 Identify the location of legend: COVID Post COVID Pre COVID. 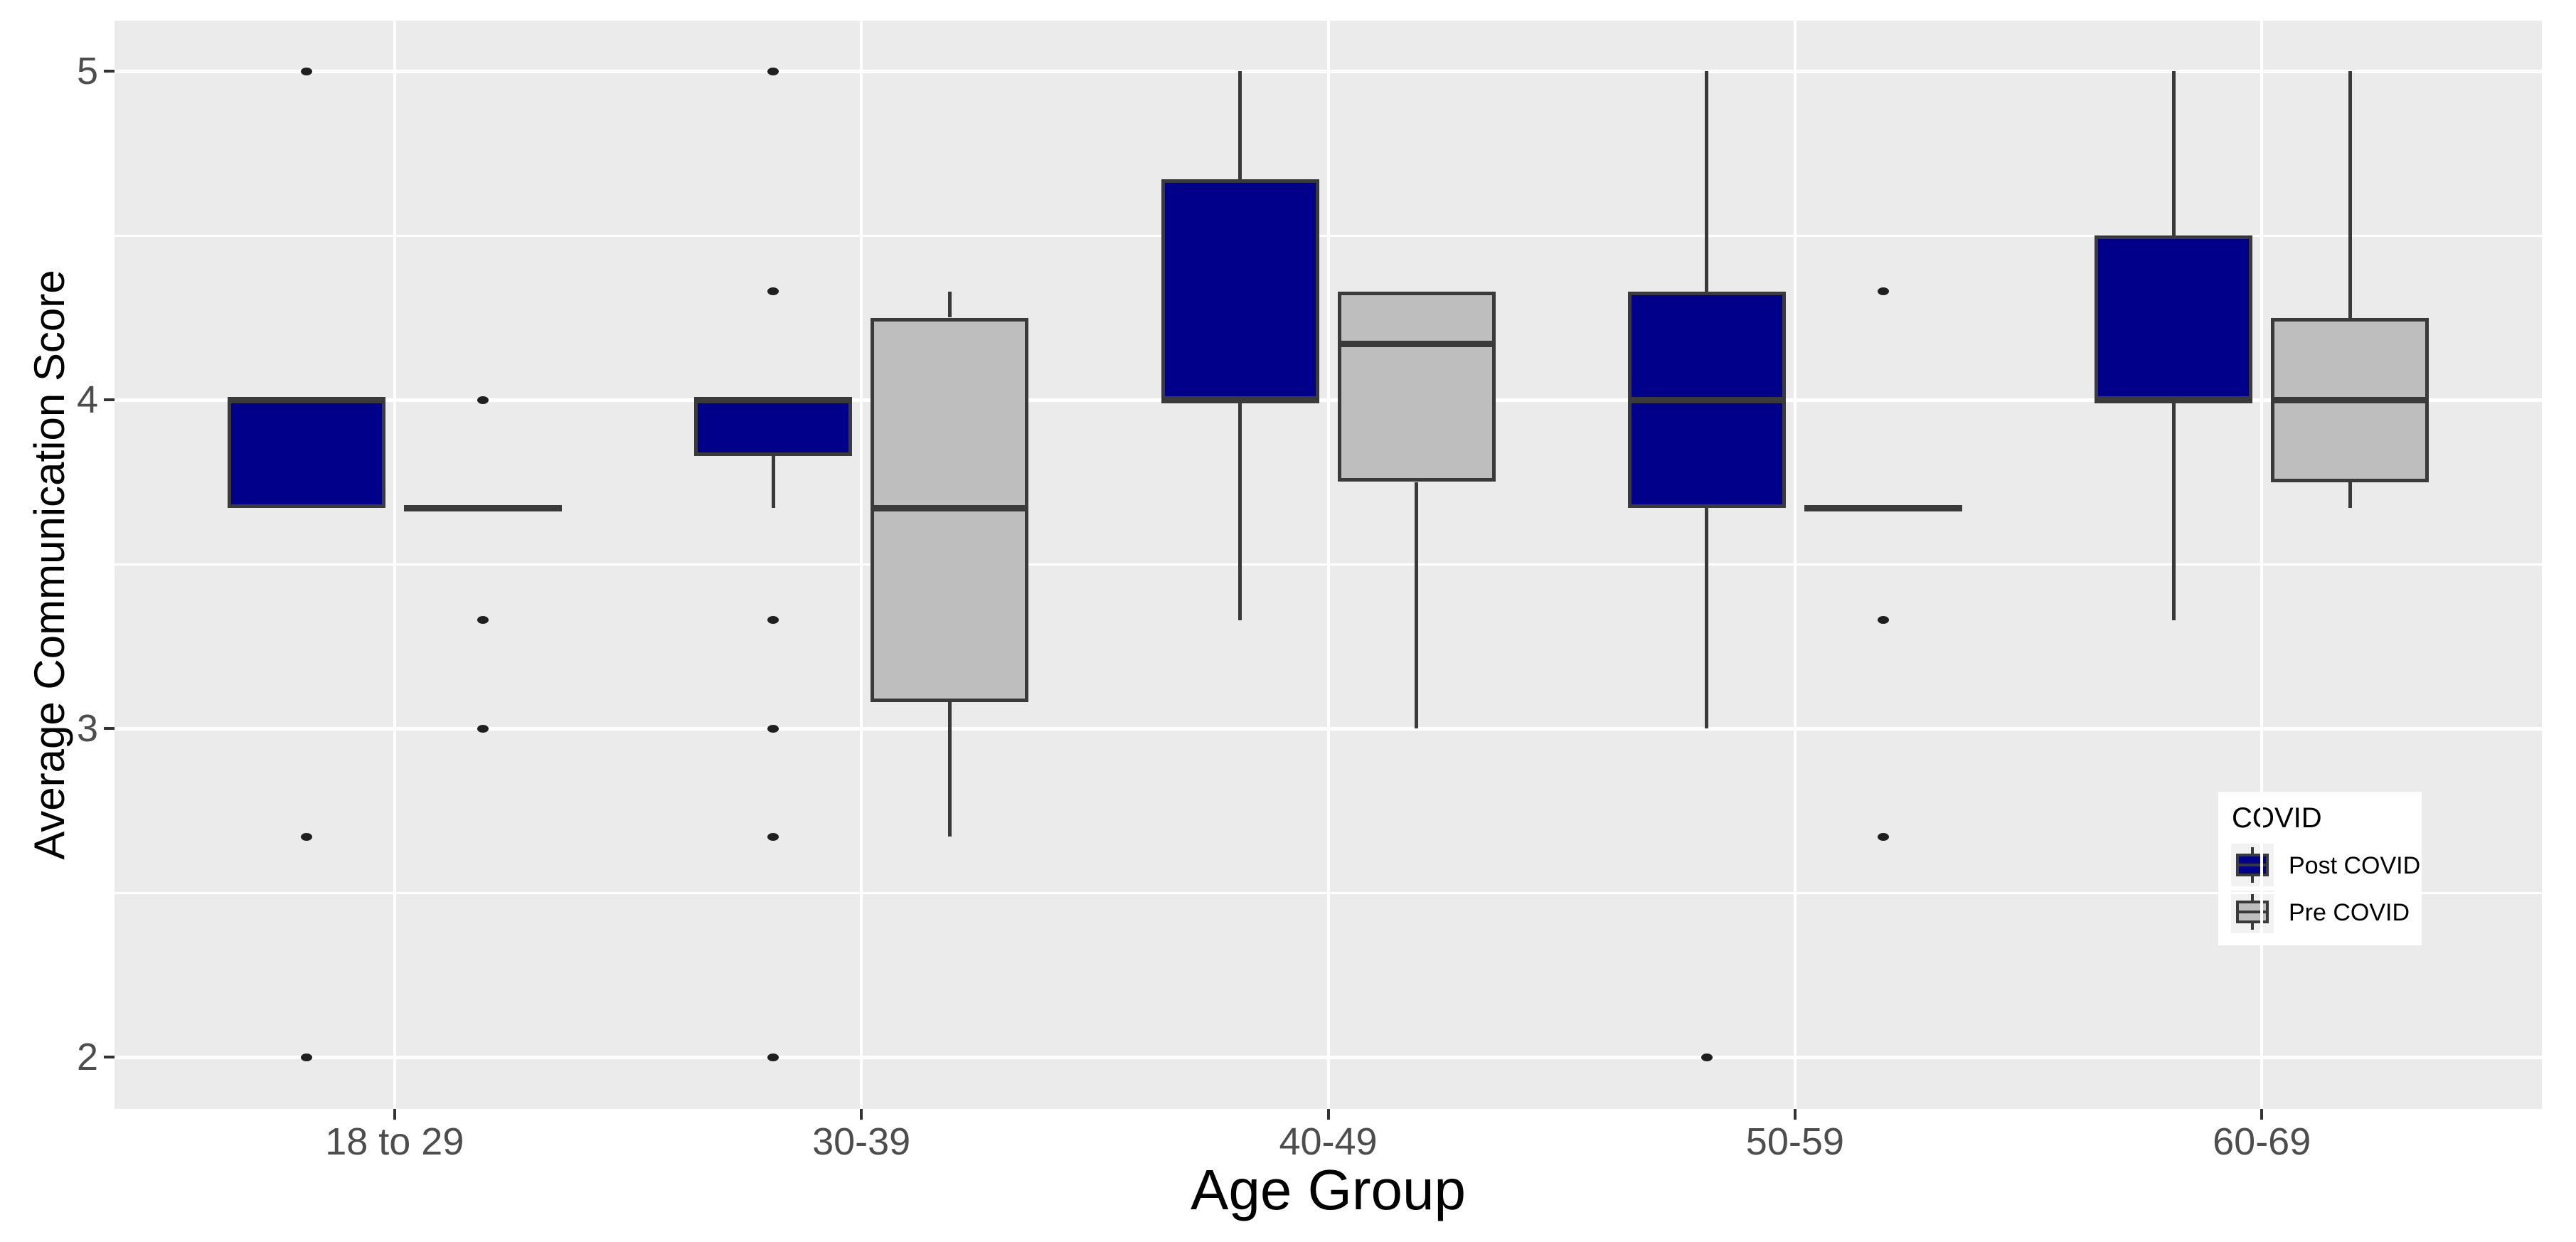
(2320, 869).